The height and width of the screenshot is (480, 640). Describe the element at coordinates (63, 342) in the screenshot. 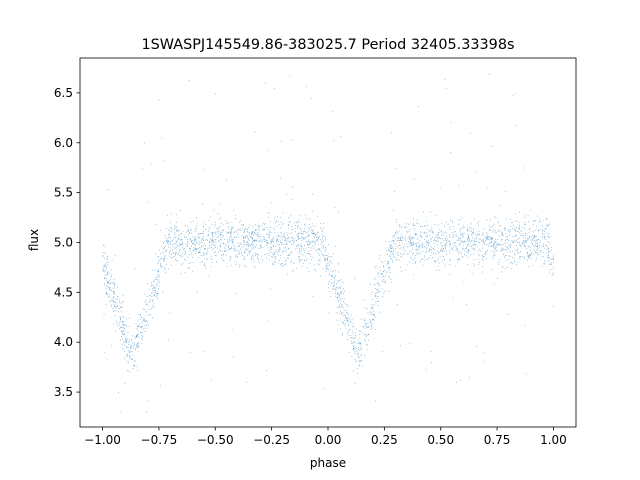

I see `y-tick-label: 4.0` at that location.